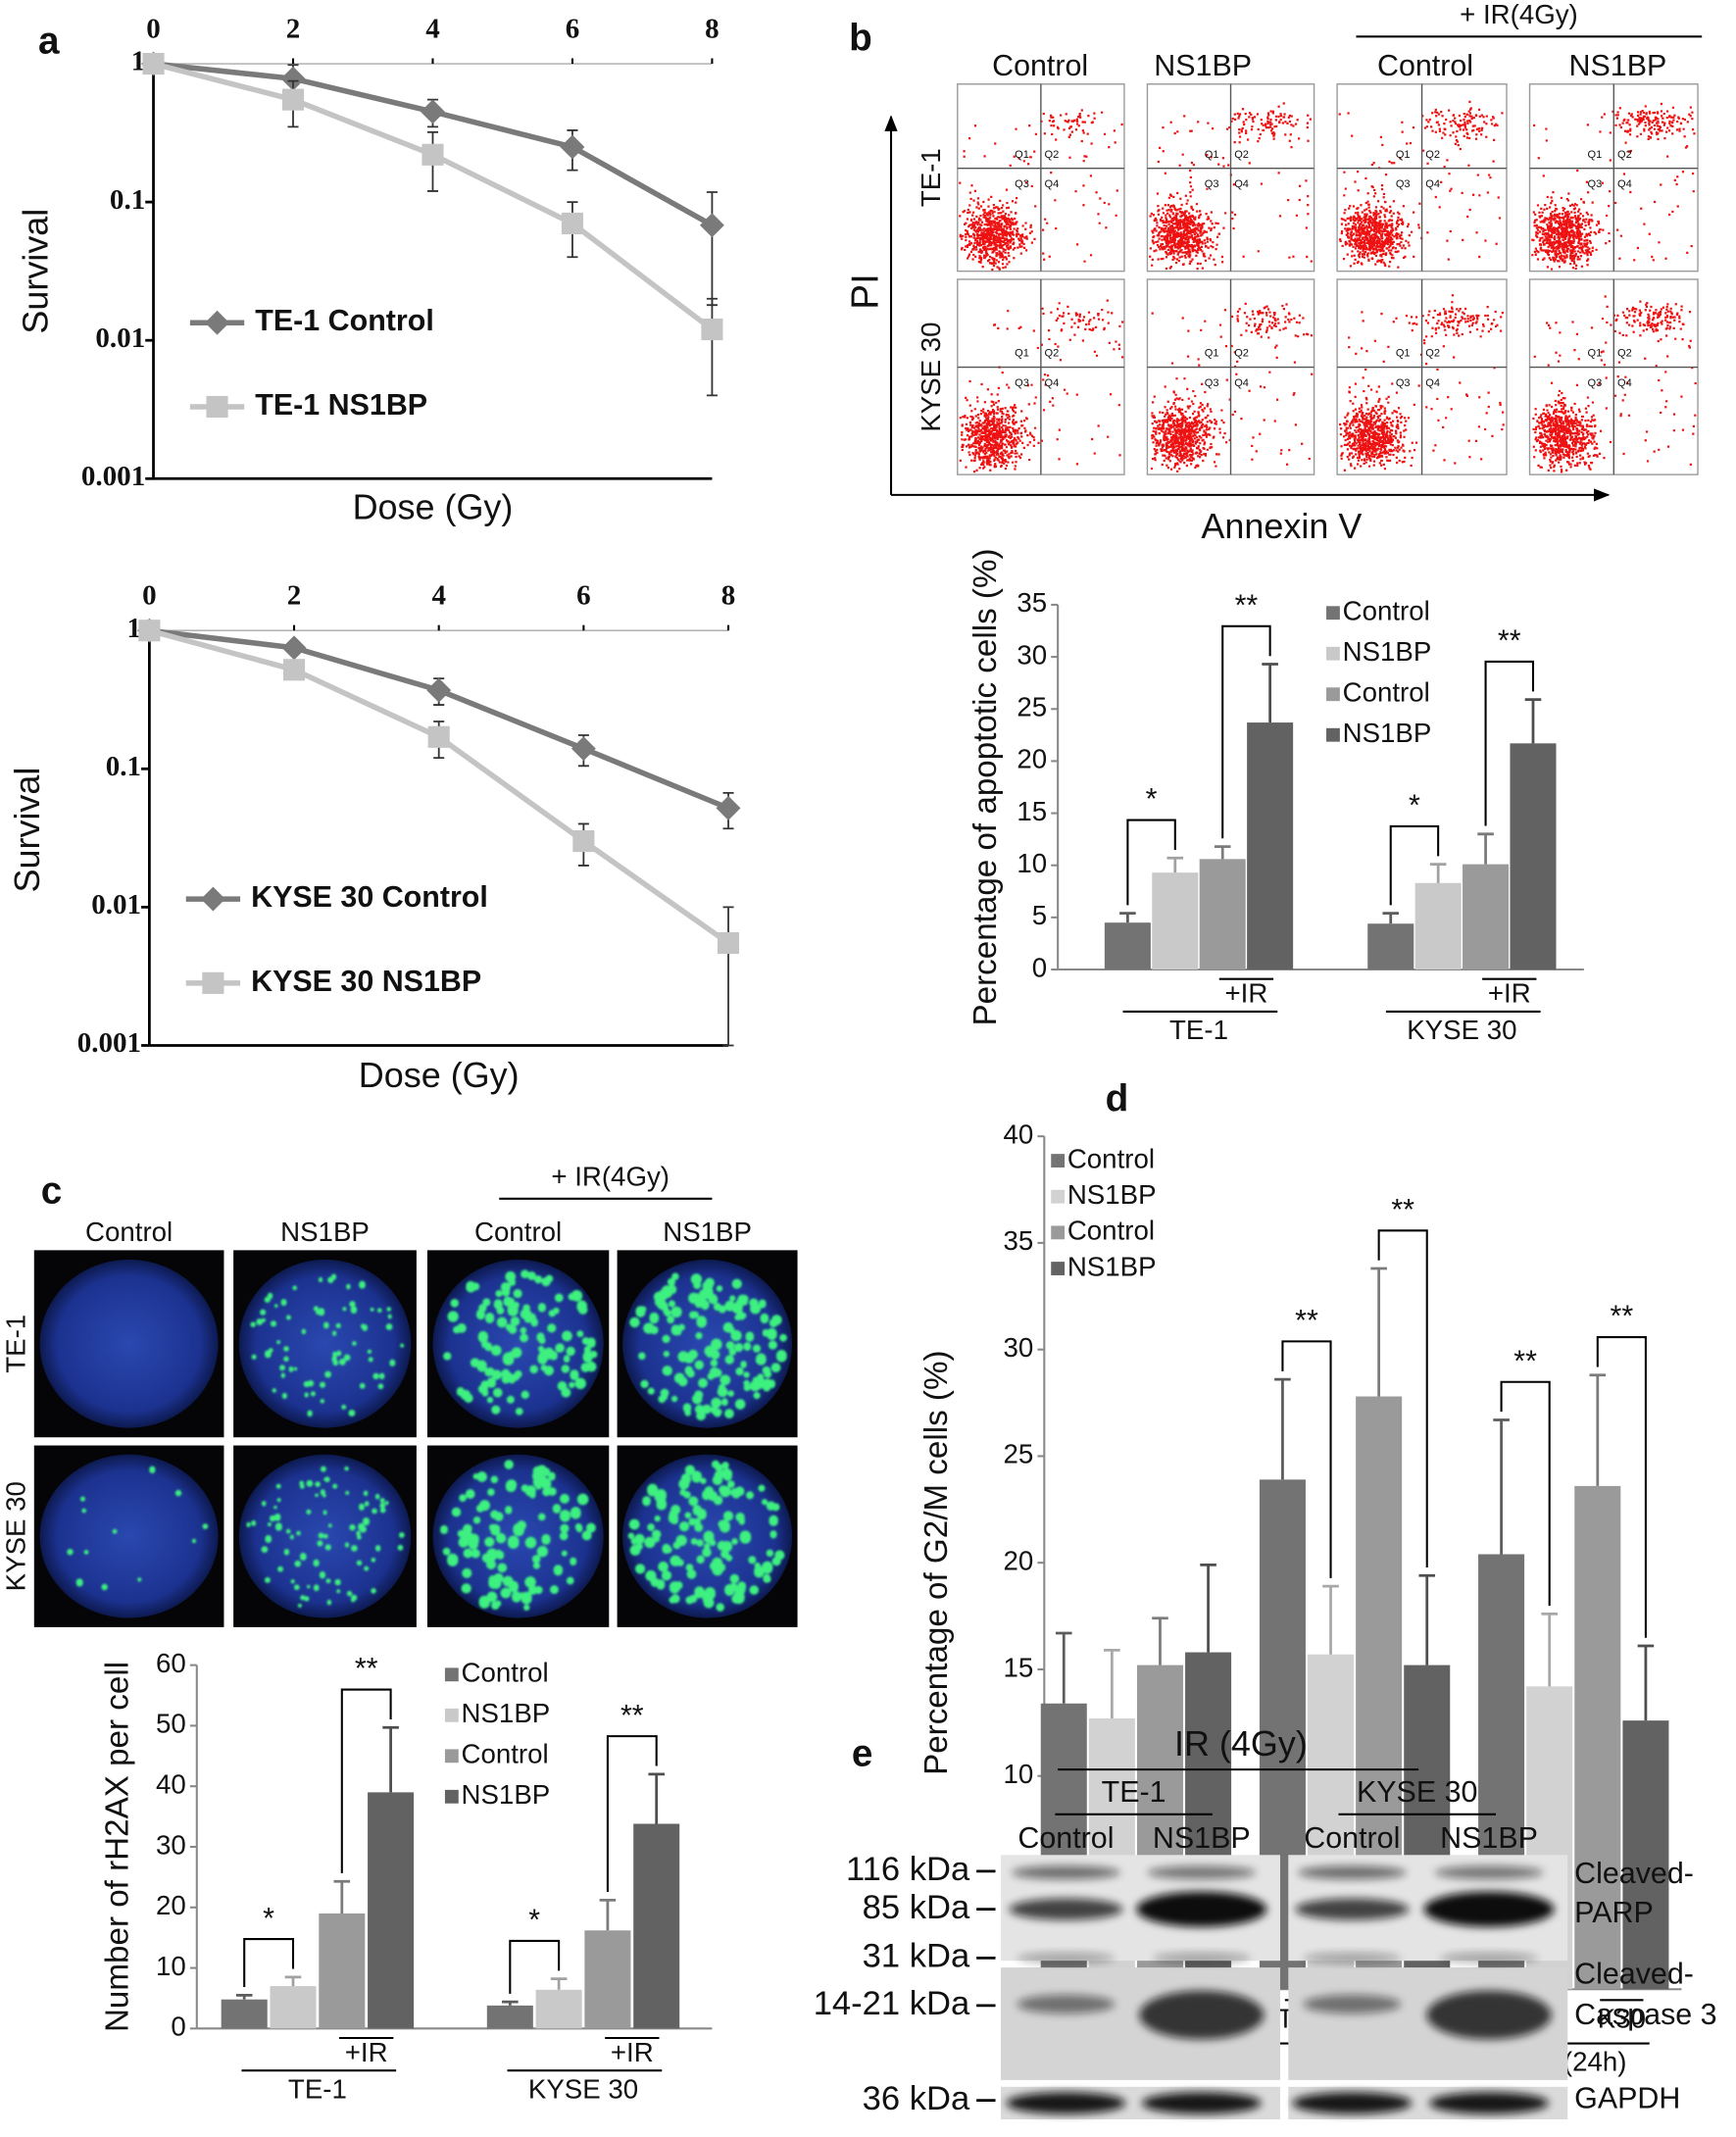 The width and height of the screenshot is (1736, 2137). What do you see at coordinates (706, 1536) in the screenshot?
I see `foci` at bounding box center [706, 1536].